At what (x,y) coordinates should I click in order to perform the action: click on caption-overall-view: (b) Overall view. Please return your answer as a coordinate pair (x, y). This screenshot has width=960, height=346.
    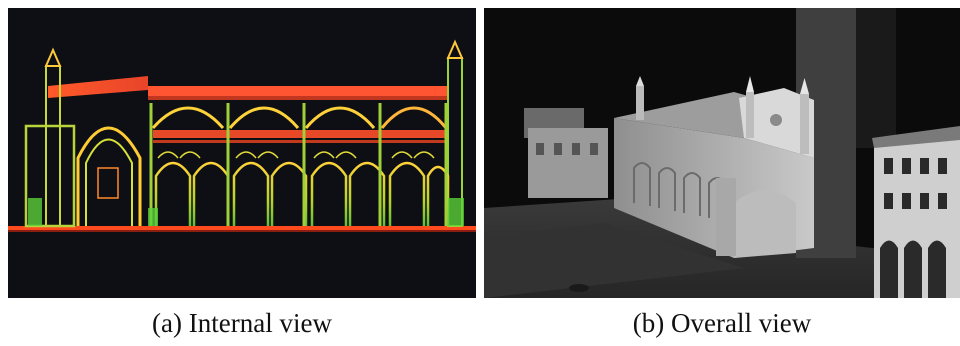
    Looking at the image, I should click on (722, 323).